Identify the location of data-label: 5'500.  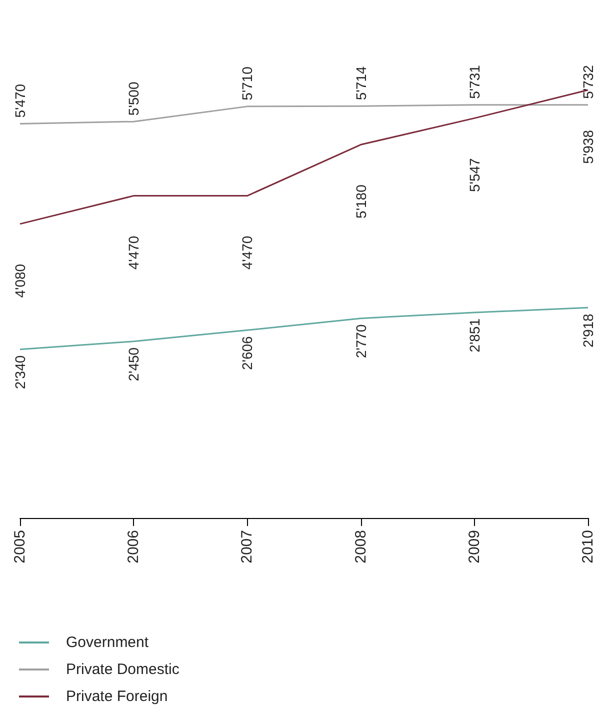
(134, 99).